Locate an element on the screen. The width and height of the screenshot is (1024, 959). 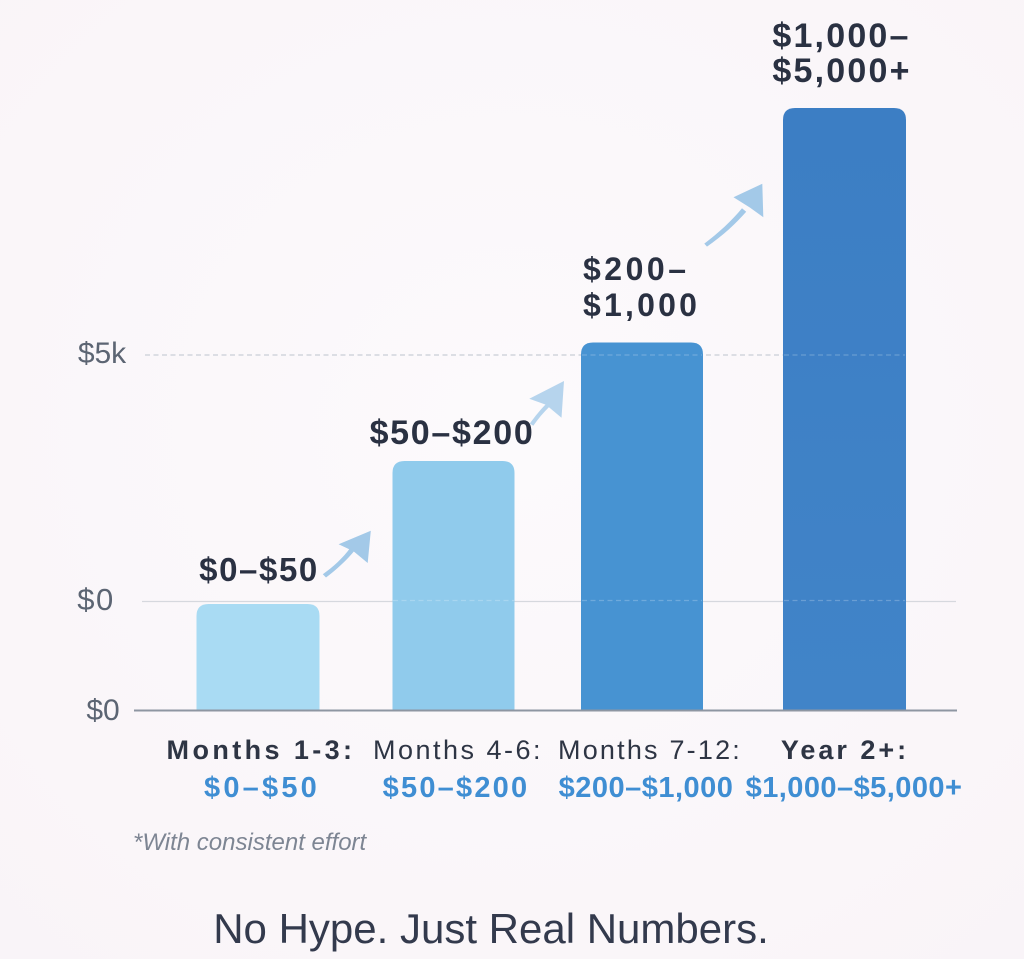
svg-text: *With consistent effort is located at coordinates (250, 842).